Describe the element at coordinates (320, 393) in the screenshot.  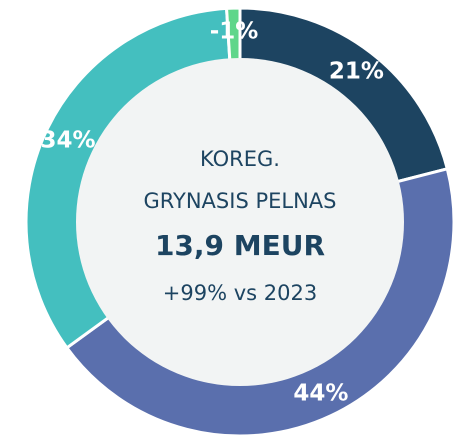
I see `slice-label: 44%` at that location.